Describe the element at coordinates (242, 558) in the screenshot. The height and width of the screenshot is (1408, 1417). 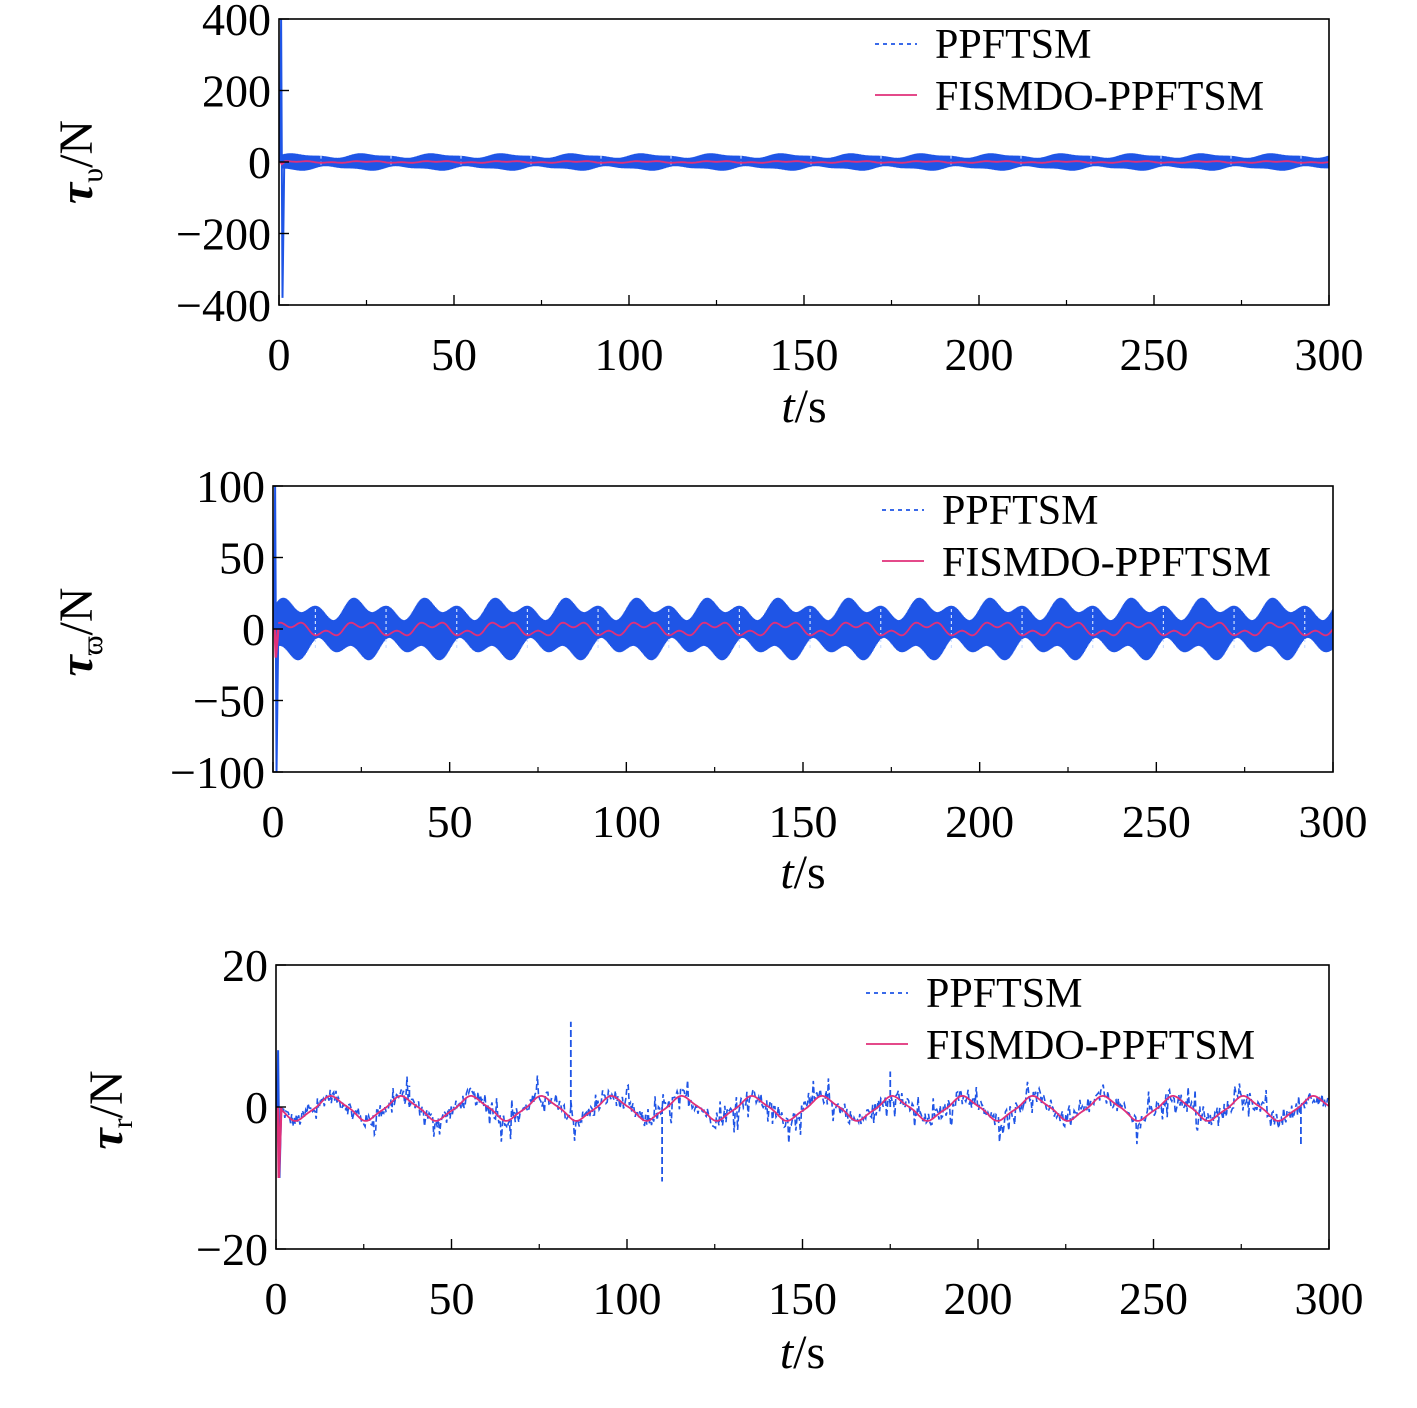
I see `y-tick-label: 50` at that location.